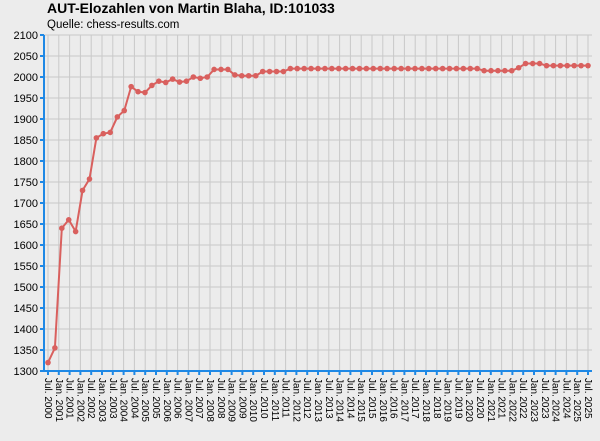 The width and height of the screenshot is (600, 441). What do you see at coordinates (26, 246) in the screenshot?
I see `y-tick-label: 1600` at bounding box center [26, 246].